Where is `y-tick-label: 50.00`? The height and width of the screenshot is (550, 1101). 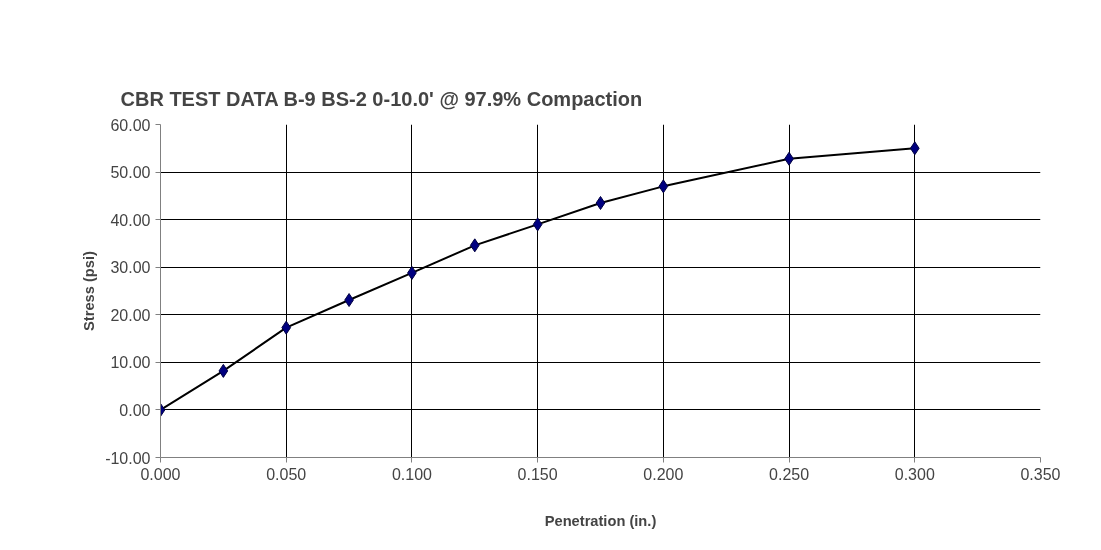 y-tick-label: 50.00 is located at coordinates (130, 173).